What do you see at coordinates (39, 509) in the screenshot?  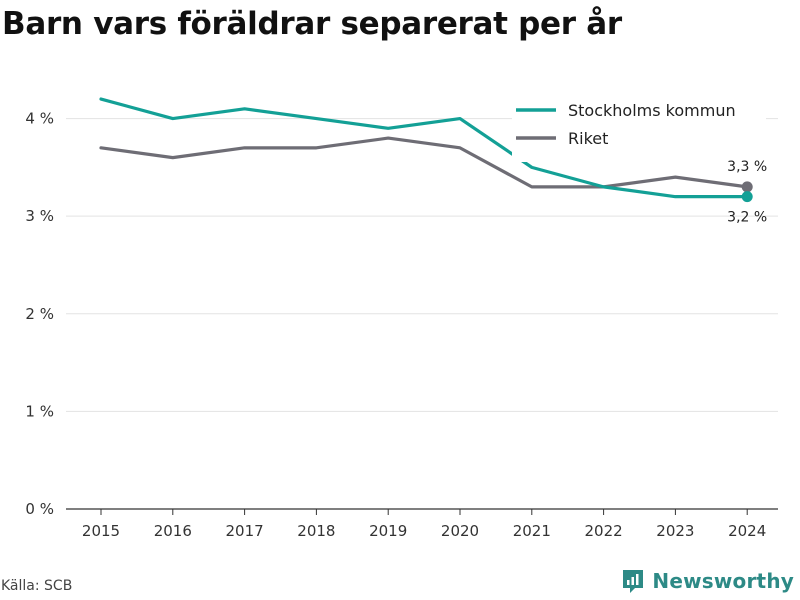 I see `y-tick-label: 0 %` at bounding box center [39, 509].